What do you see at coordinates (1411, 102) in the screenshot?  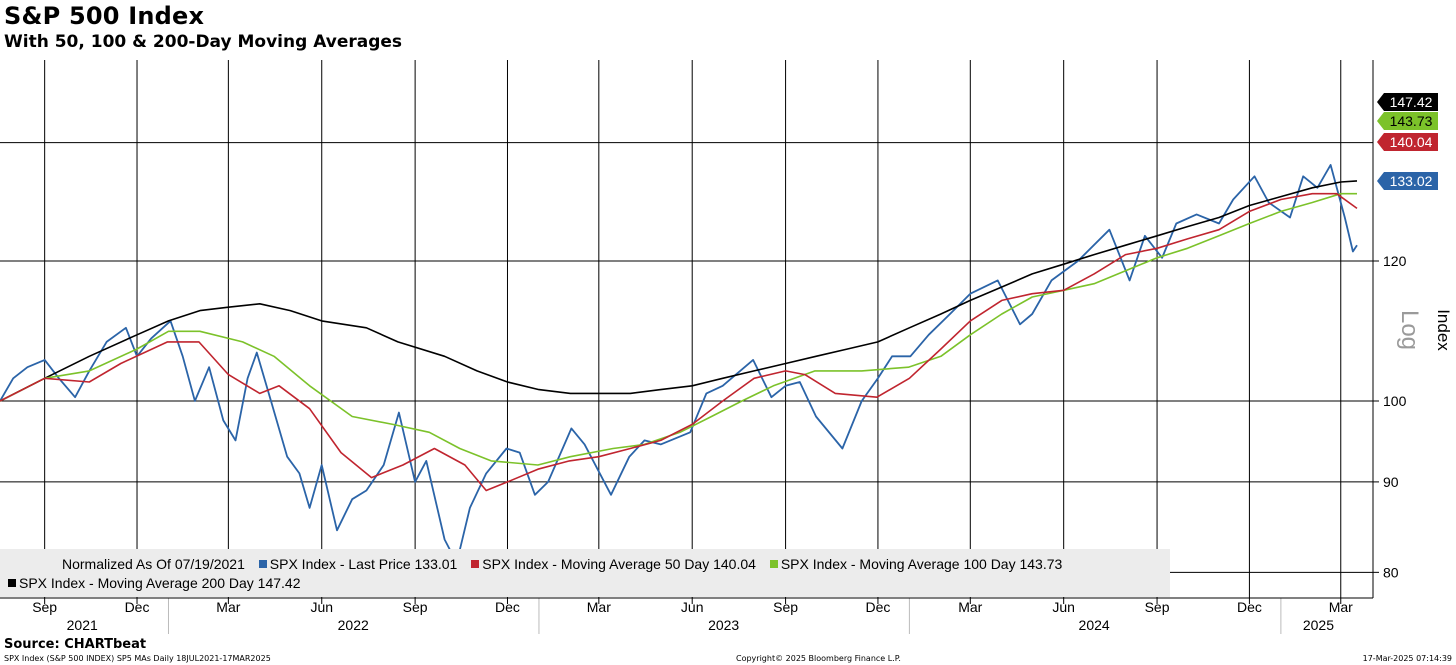 I see `last-value-tag-text: 147.42` at bounding box center [1411, 102].